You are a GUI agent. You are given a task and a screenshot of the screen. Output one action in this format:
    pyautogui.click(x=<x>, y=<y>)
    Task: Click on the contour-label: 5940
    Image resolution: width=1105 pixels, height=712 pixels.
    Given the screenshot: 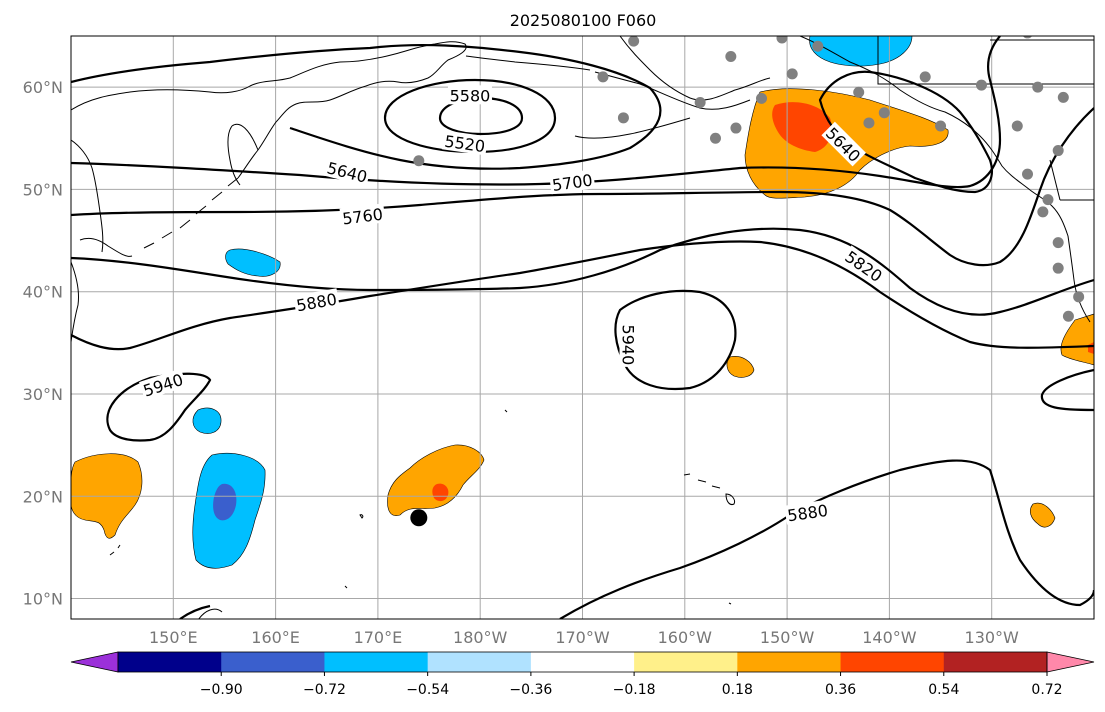 What is the action you would take?
    pyautogui.click(x=629, y=344)
    